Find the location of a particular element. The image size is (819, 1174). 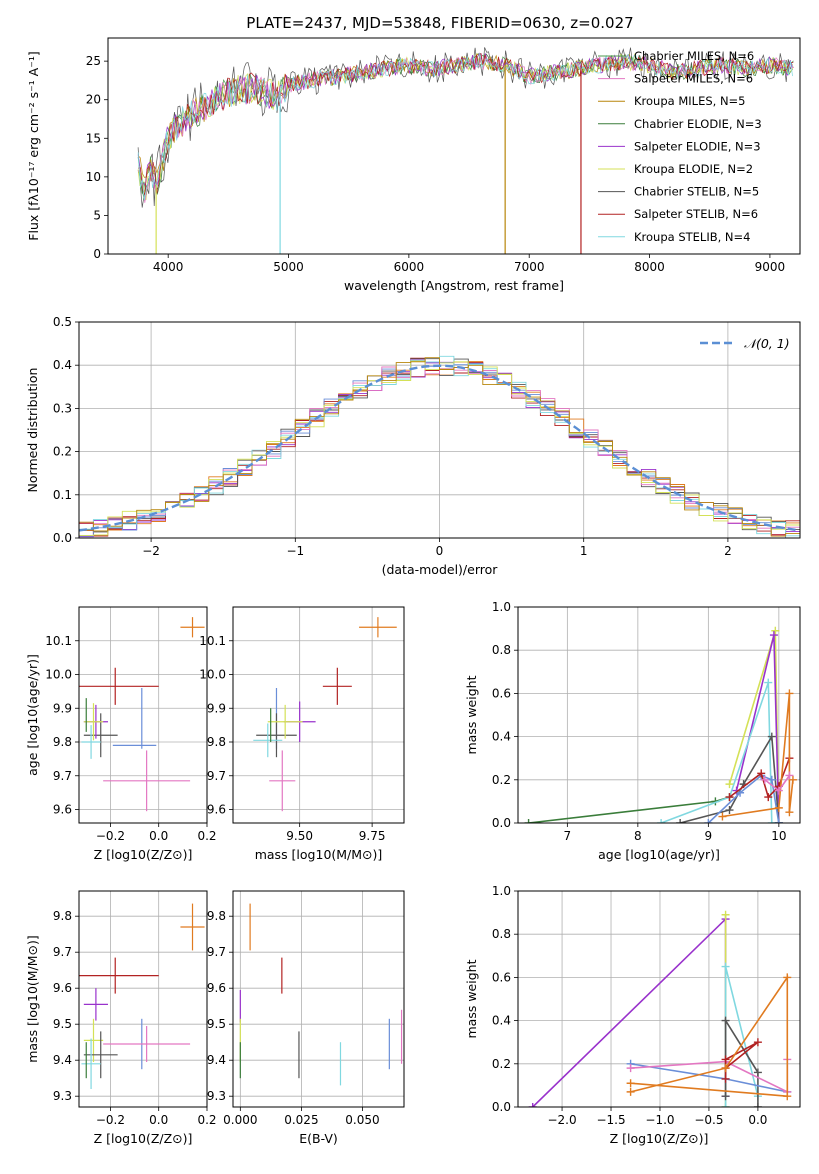

legend-entry: Salpeter STELIB, N=6 is located at coordinates (696, 214).